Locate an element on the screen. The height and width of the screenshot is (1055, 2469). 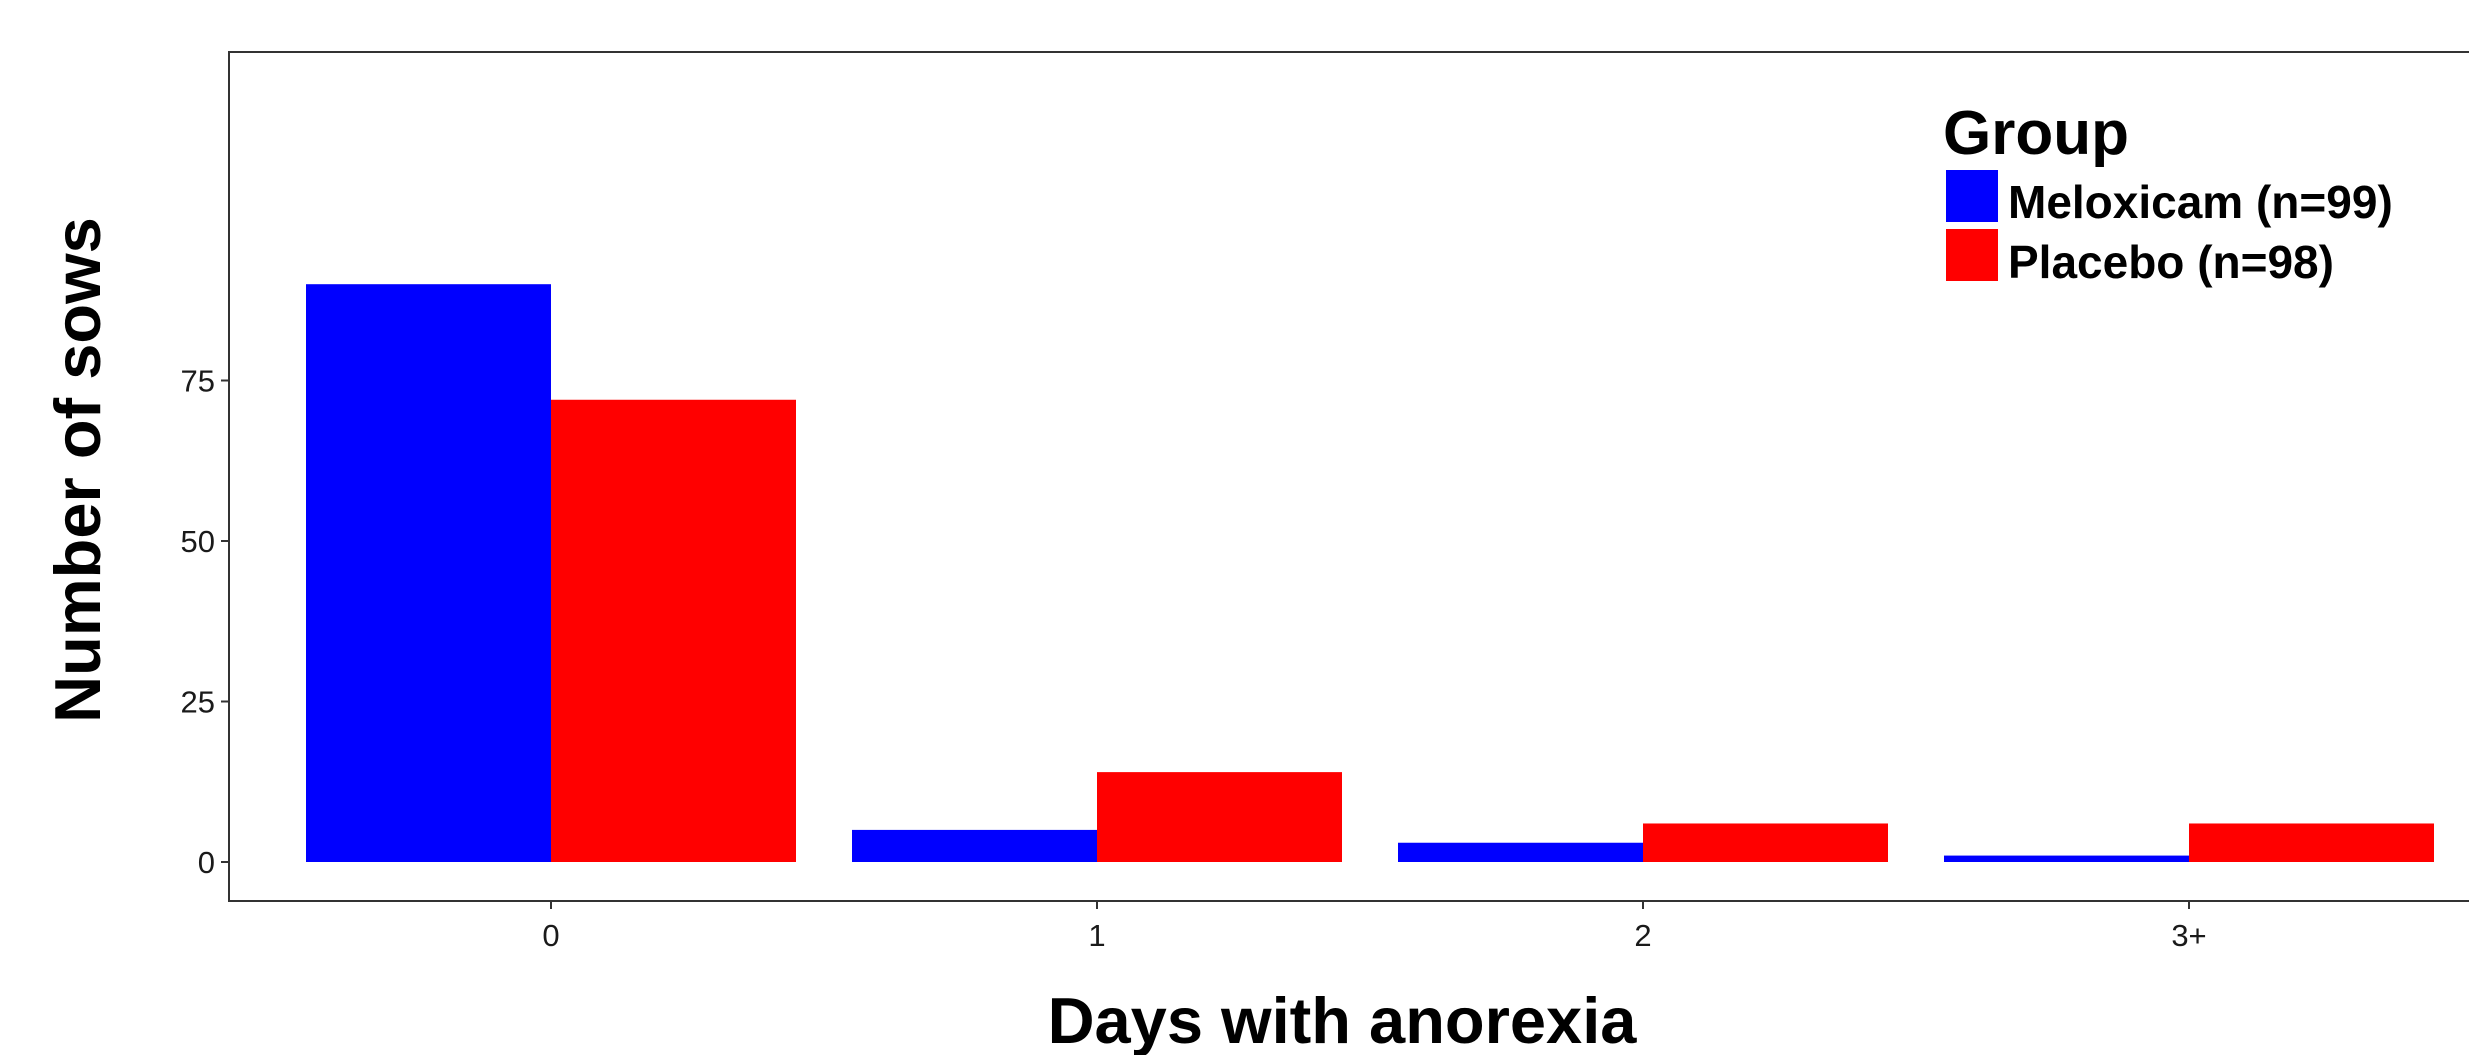
y-axis-title: Number of sows is located at coordinates (77, 470).